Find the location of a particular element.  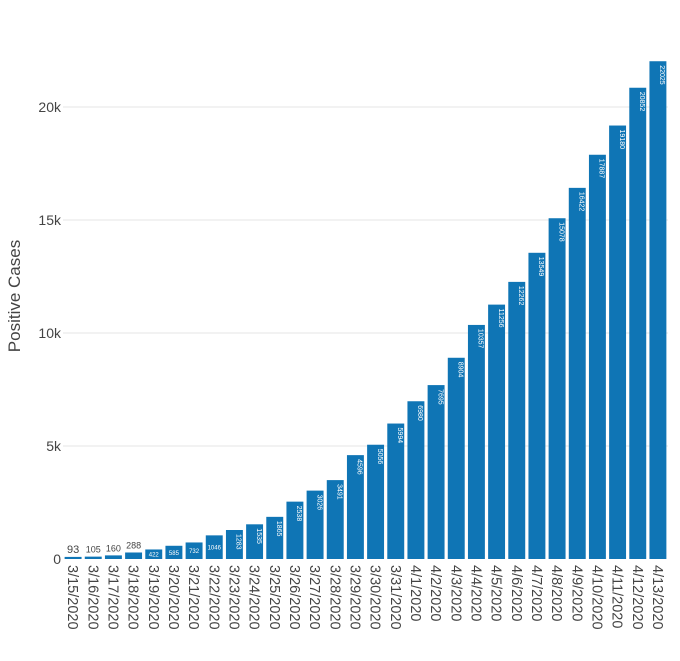

data-label: 19180 is located at coordinates (621, 140).